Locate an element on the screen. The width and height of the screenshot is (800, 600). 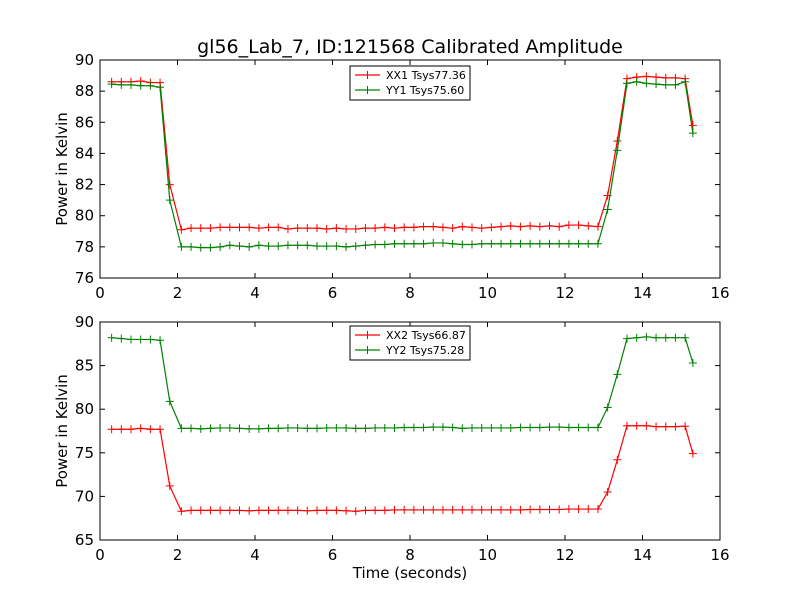
y-tick-label: 84 is located at coordinates (84, 153).